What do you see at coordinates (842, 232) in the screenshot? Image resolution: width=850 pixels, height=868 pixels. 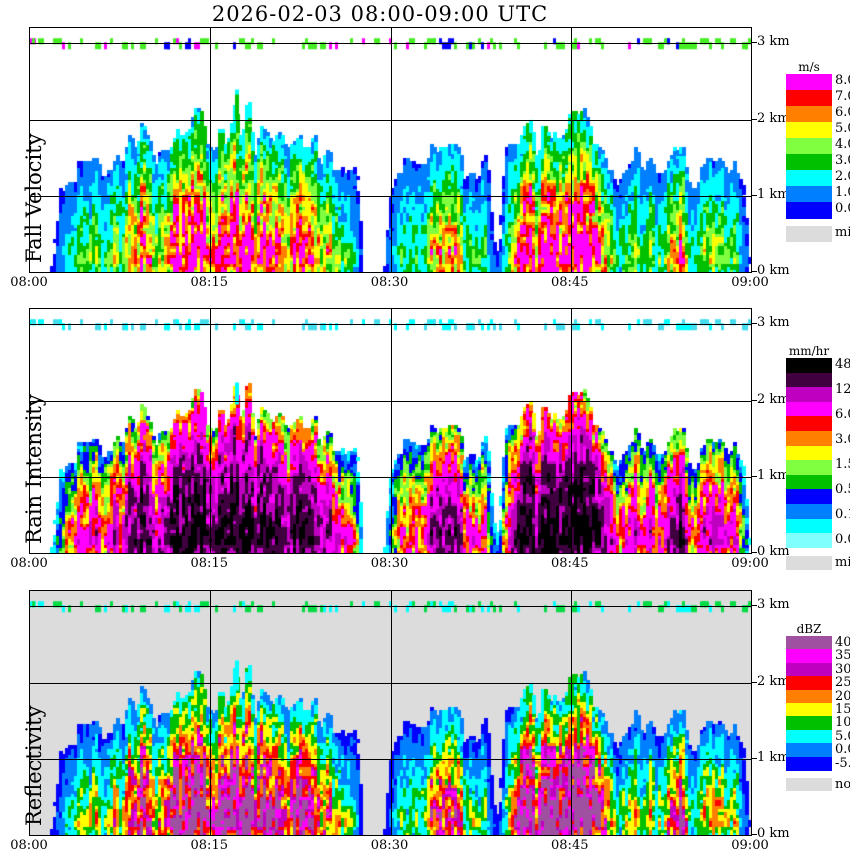 I see `colorbar-missing-label-fall-velocity: miss` at bounding box center [842, 232].